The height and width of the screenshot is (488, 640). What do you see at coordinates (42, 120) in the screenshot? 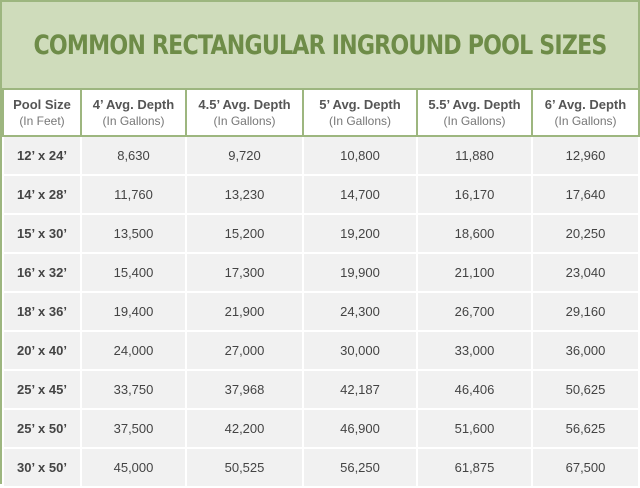
I see `column-unit: (In Feet)` at bounding box center [42, 120].